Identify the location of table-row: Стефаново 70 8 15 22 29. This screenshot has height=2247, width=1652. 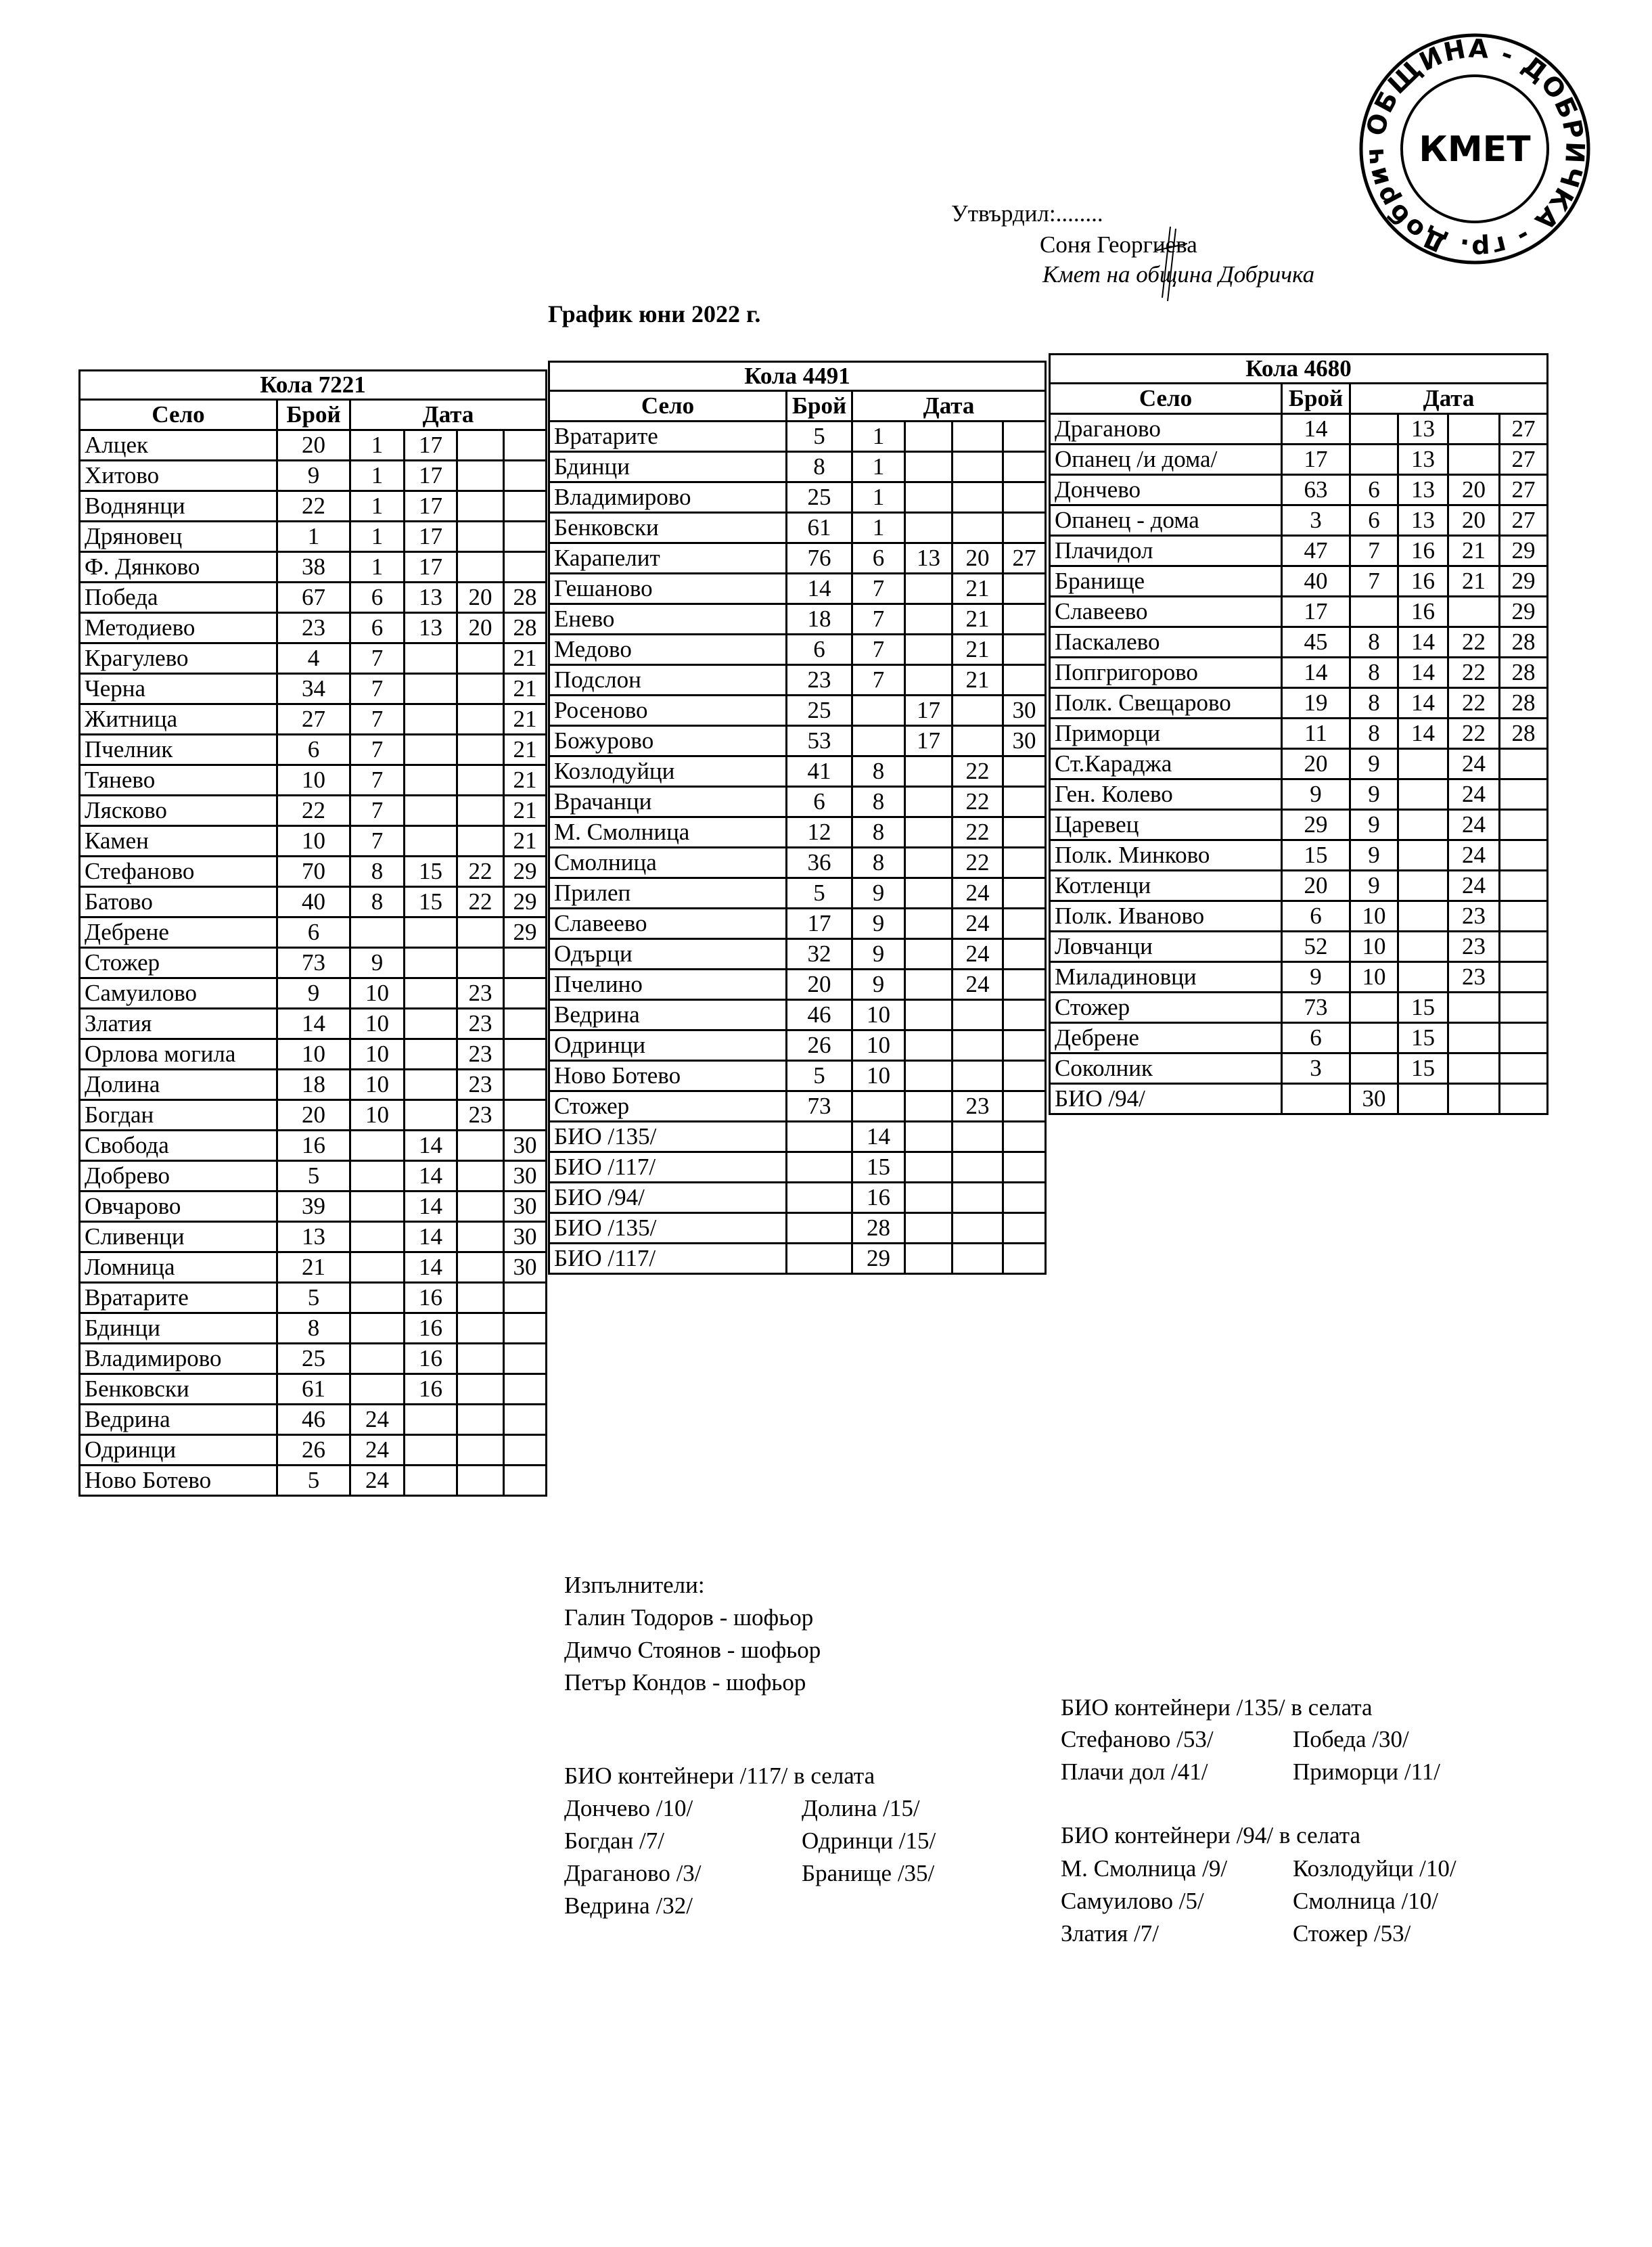
(313, 871).